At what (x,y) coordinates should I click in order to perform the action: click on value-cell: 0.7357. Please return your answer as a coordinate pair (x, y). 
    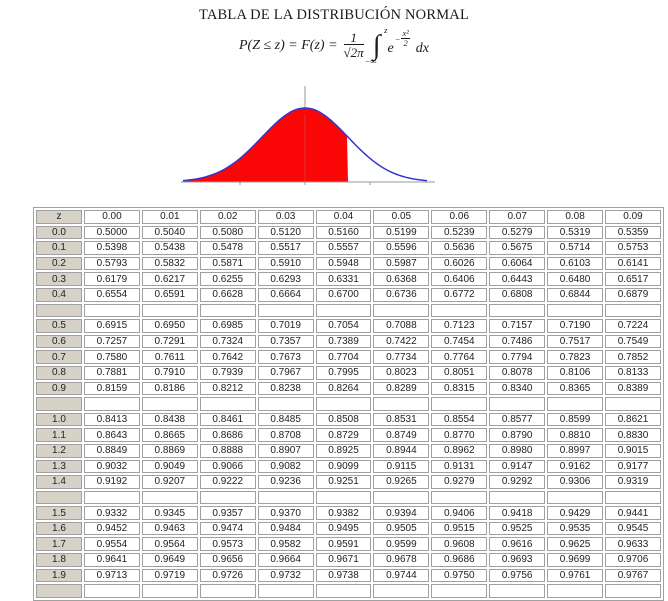
    Looking at the image, I should click on (285, 341).